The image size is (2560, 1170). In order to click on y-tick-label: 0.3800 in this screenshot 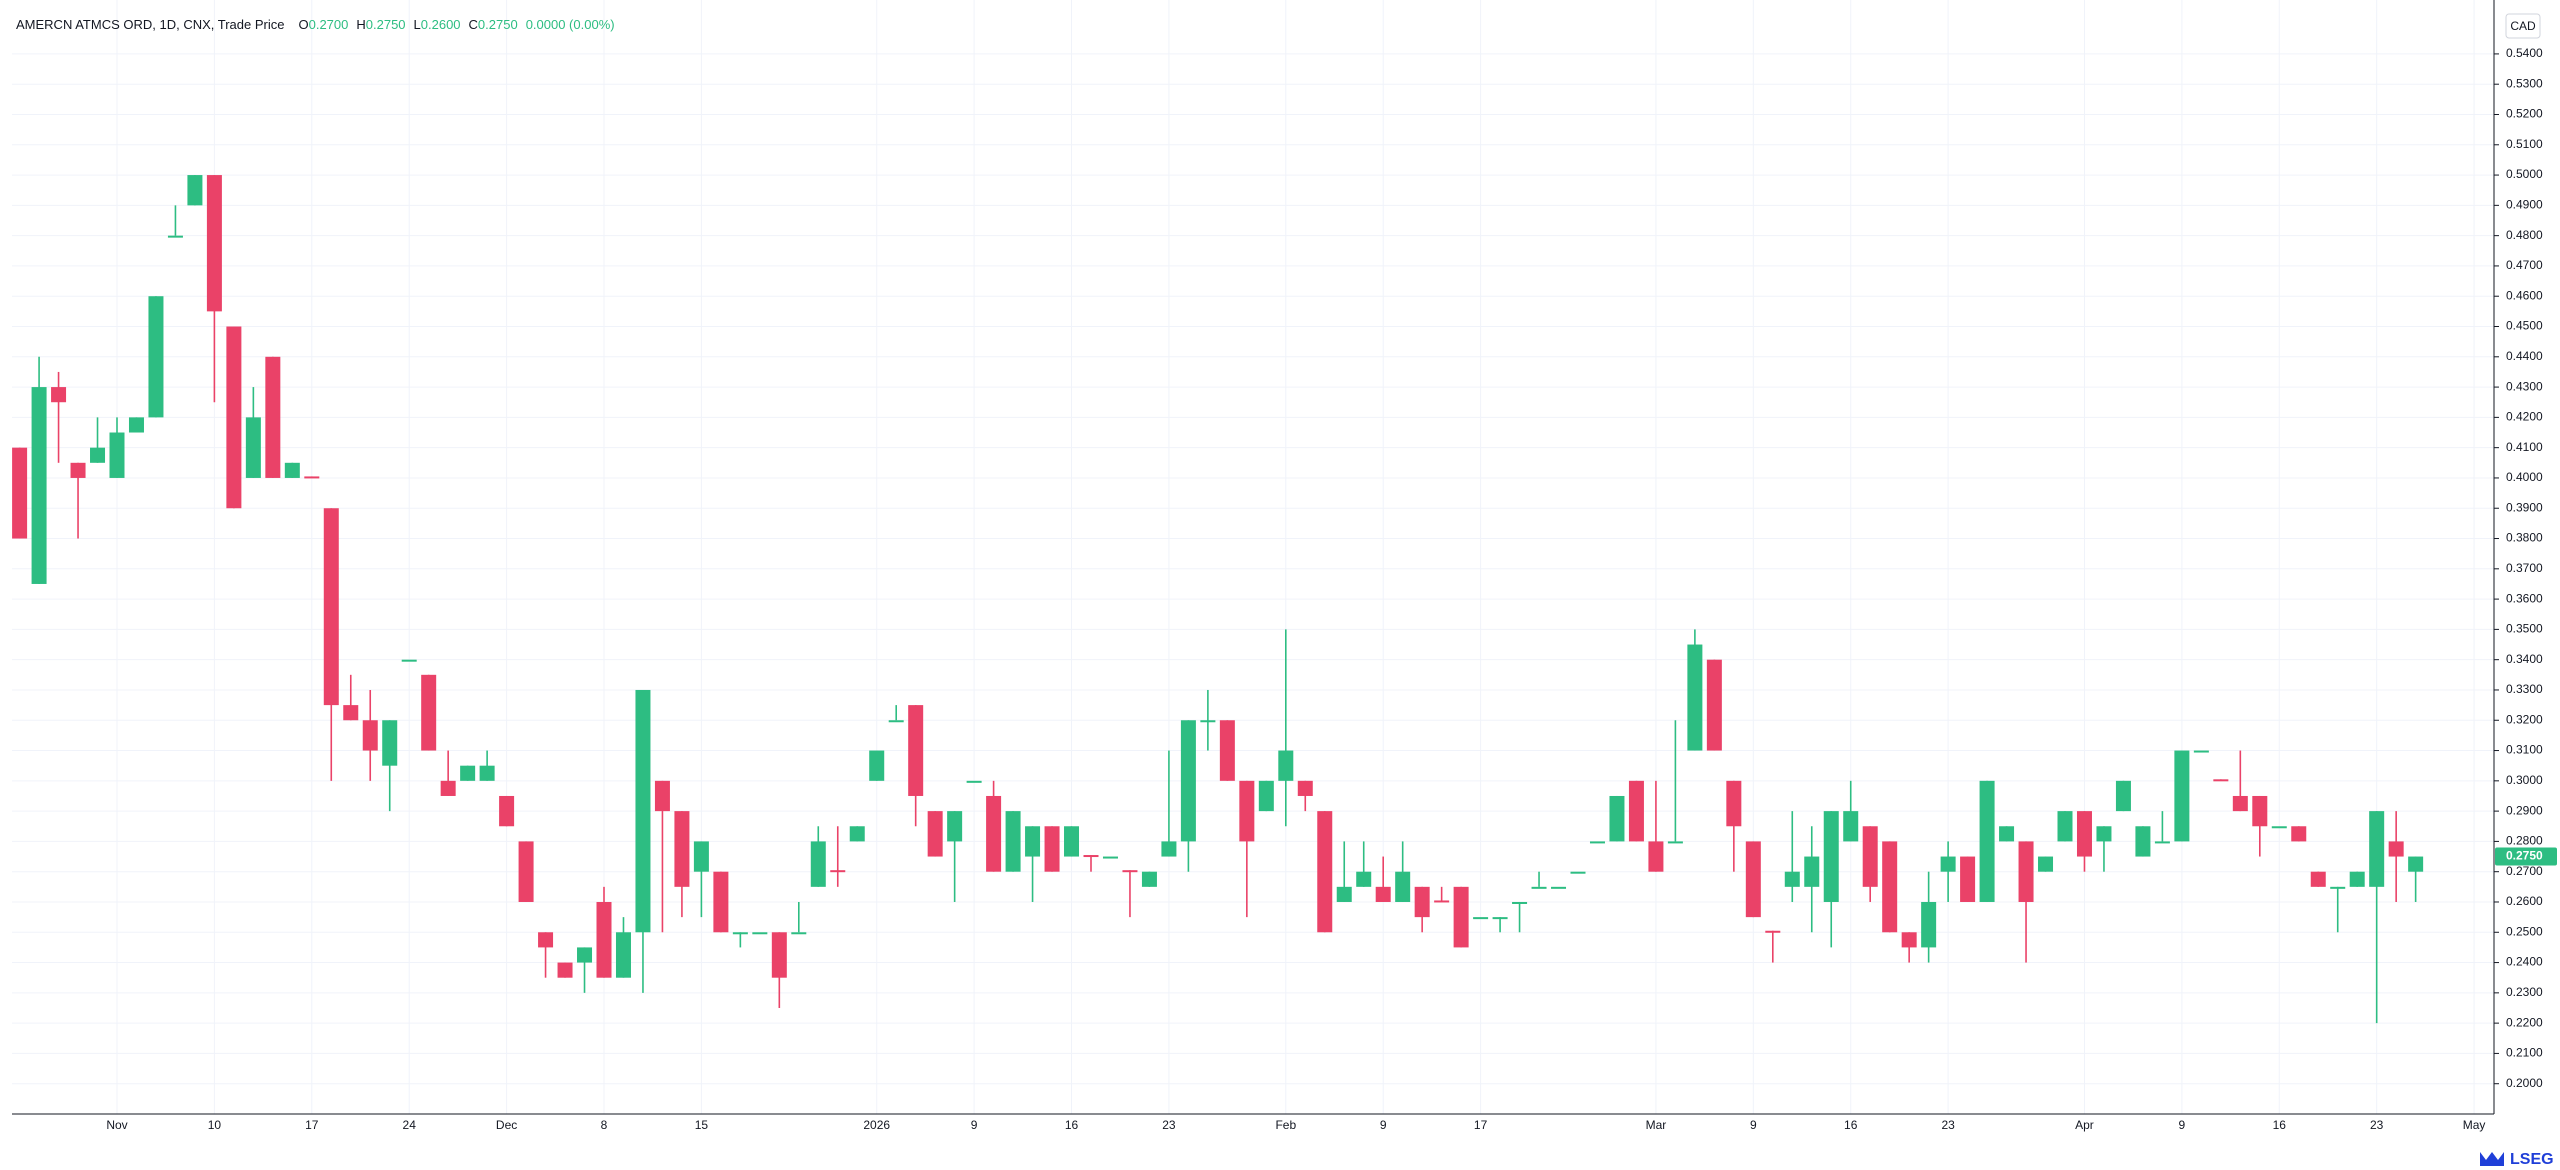, I will do `click(2524, 538)`.